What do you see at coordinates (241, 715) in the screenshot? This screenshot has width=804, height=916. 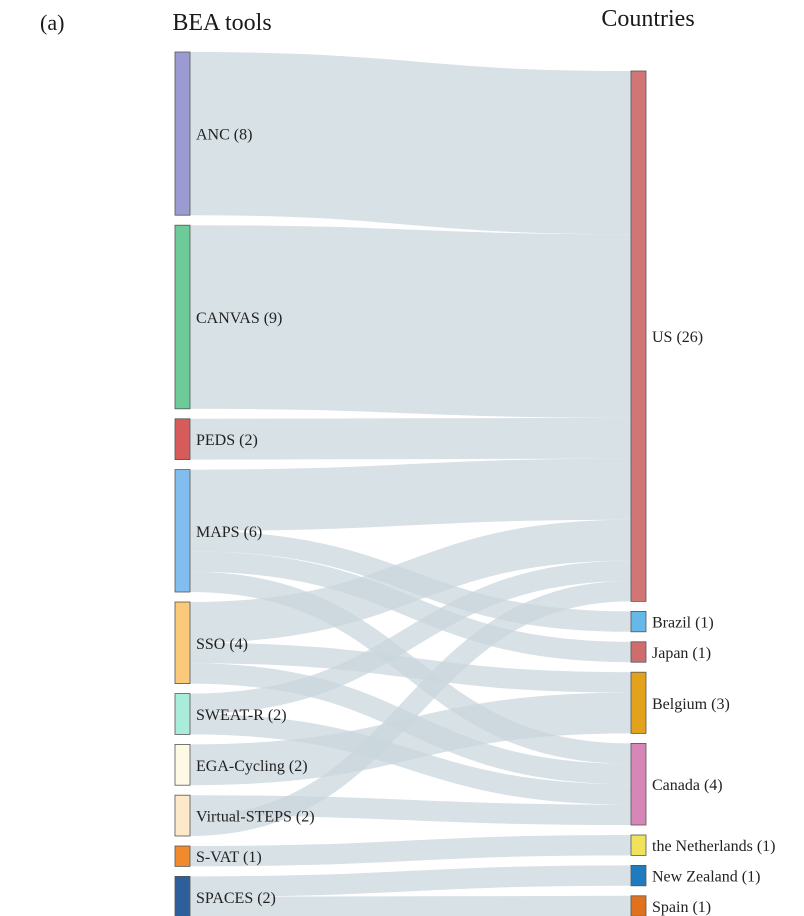 I see `source-label-sweat-r: SWEAT-R (2)` at bounding box center [241, 715].